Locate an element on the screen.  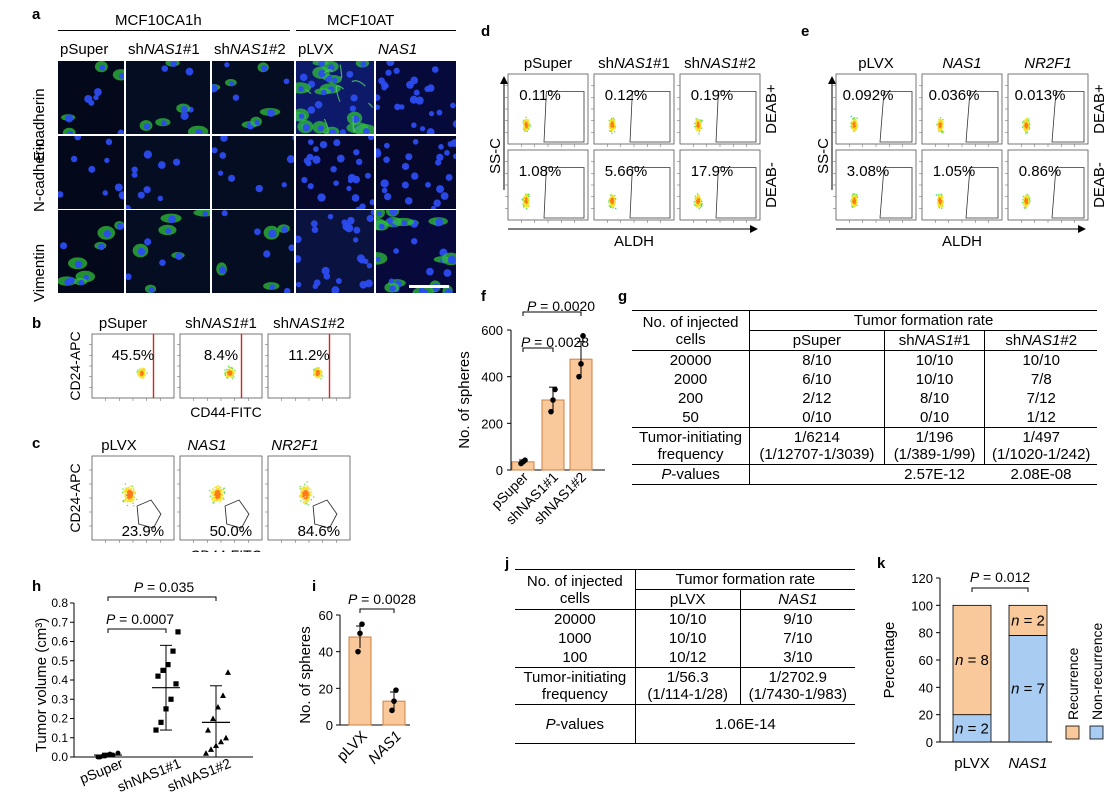
f-pval-2: P = 0.0020 is located at coordinates (561, 306).